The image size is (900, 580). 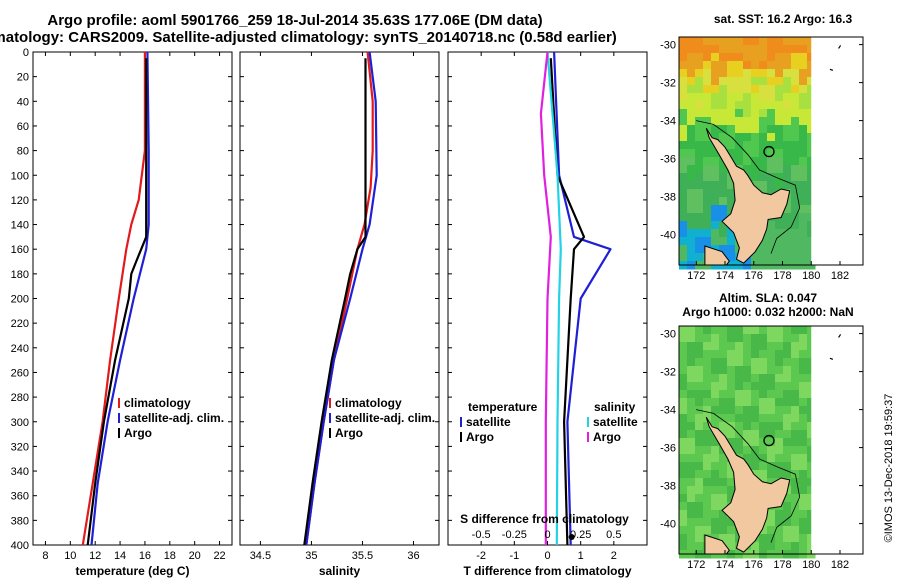 What do you see at coordinates (668, 236) in the screenshot?
I see `sst-map-ytick-label: -40` at bounding box center [668, 236].